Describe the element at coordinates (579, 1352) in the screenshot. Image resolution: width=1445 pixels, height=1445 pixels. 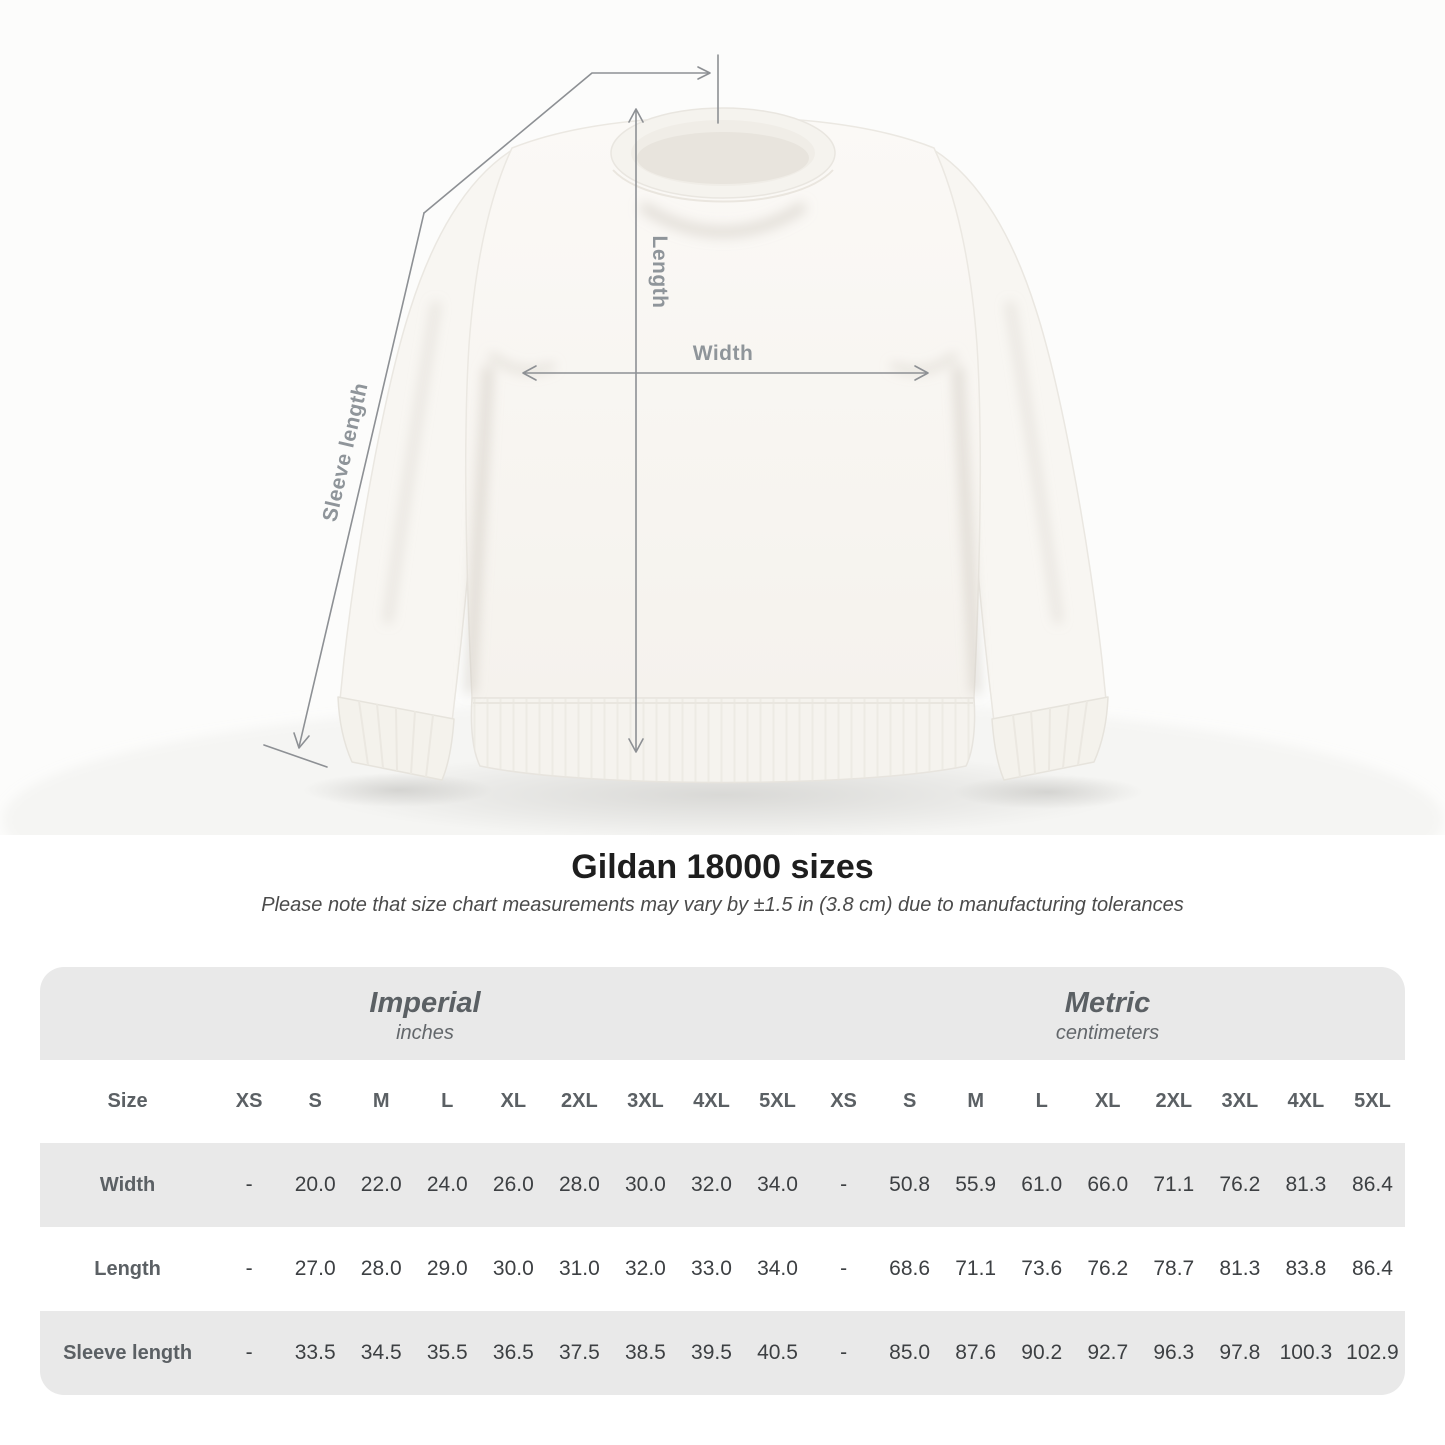
I see `cell: 37.5` at that location.